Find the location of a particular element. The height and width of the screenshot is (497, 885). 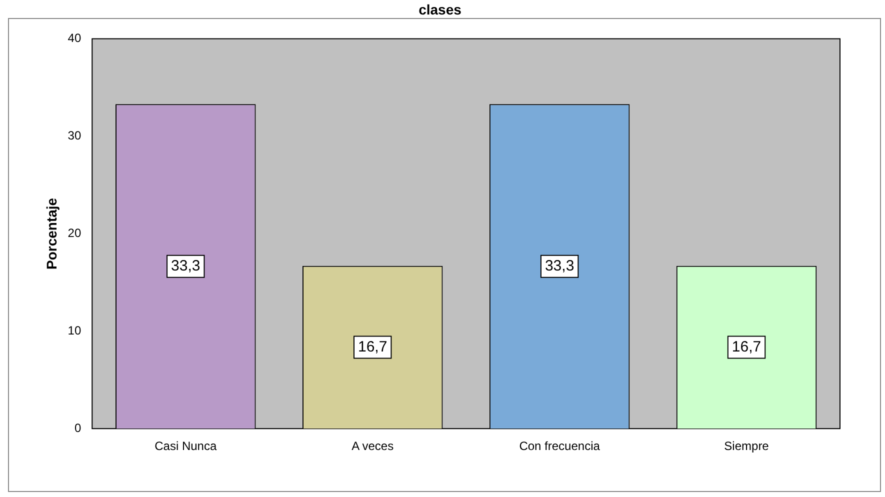

y-tick-label: 20 is located at coordinates (75, 233).